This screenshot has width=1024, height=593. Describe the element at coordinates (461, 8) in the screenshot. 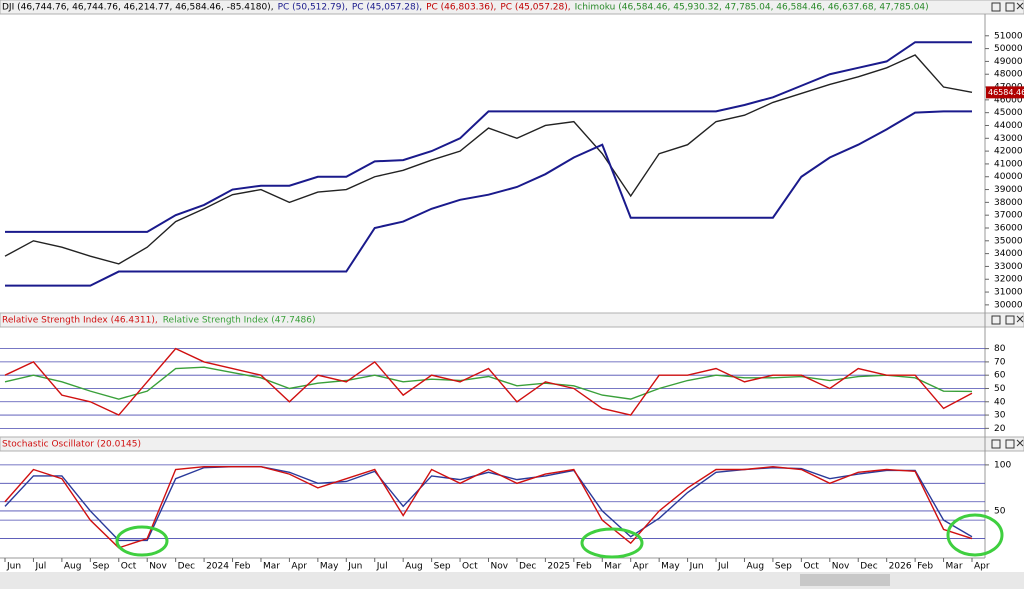

I see `header-text: PC (46,803.36),` at that location.